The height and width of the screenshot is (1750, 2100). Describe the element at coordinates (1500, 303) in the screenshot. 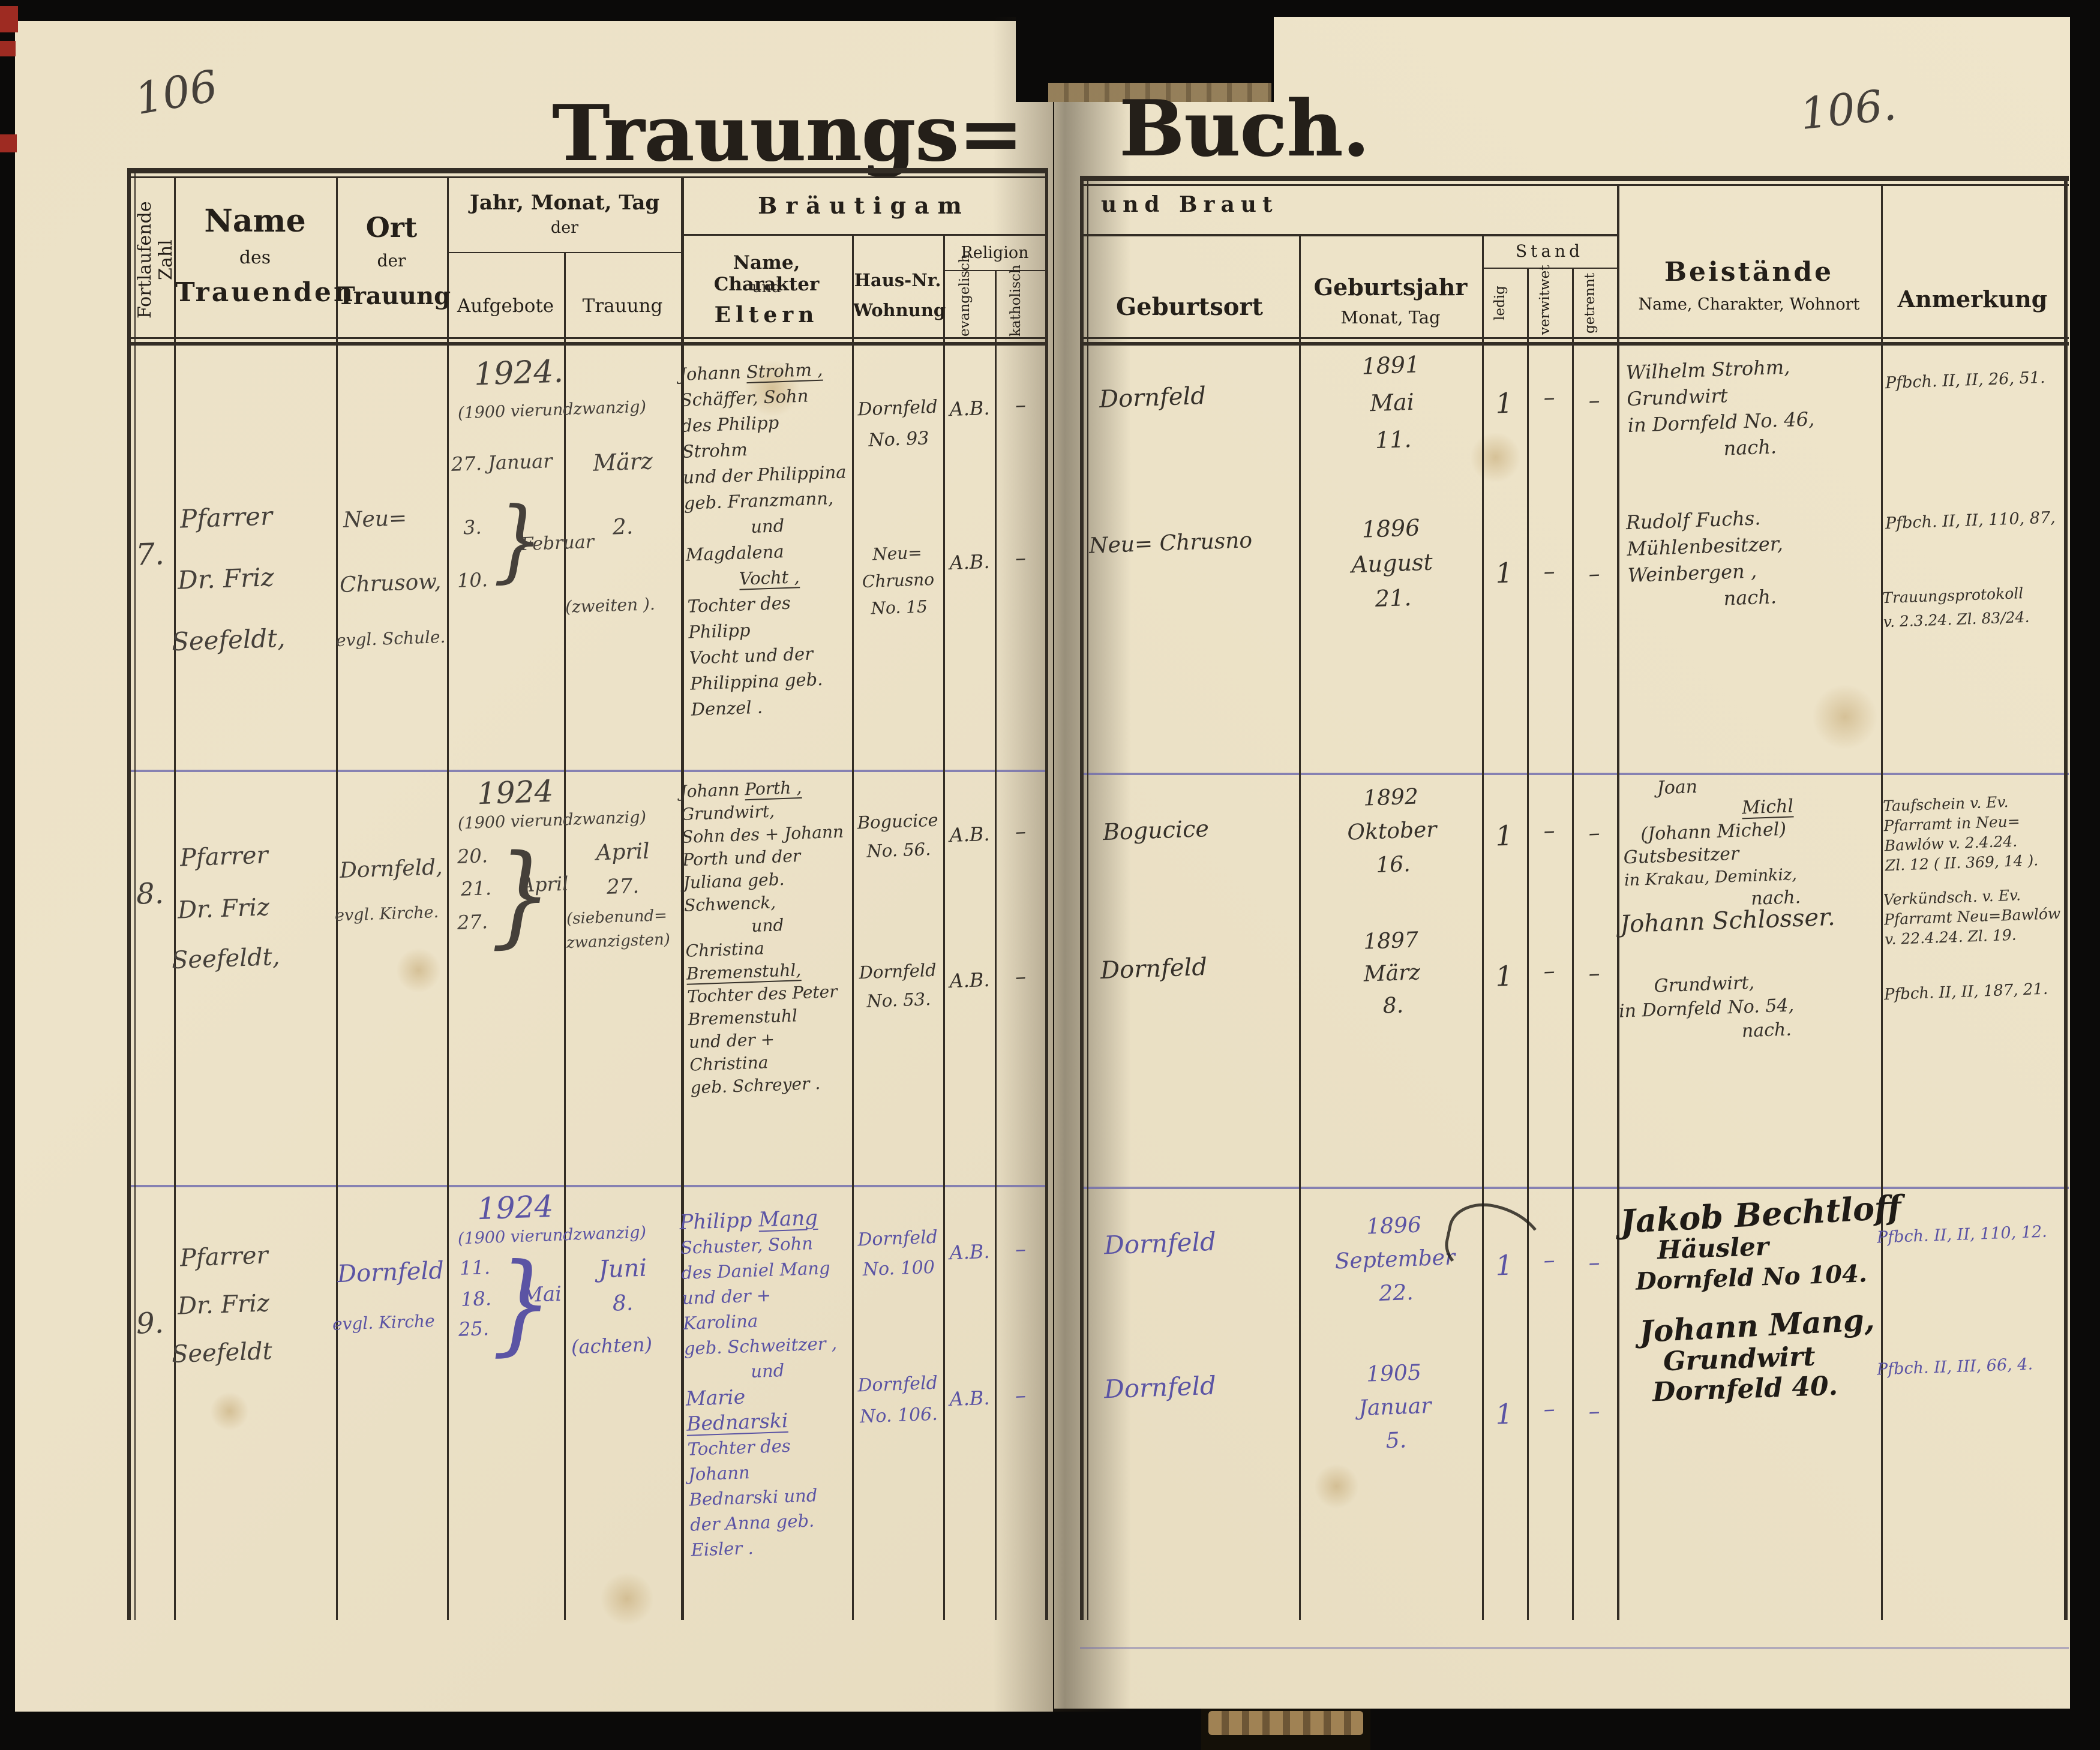

I see `col-header-ledig: ledig` at that location.